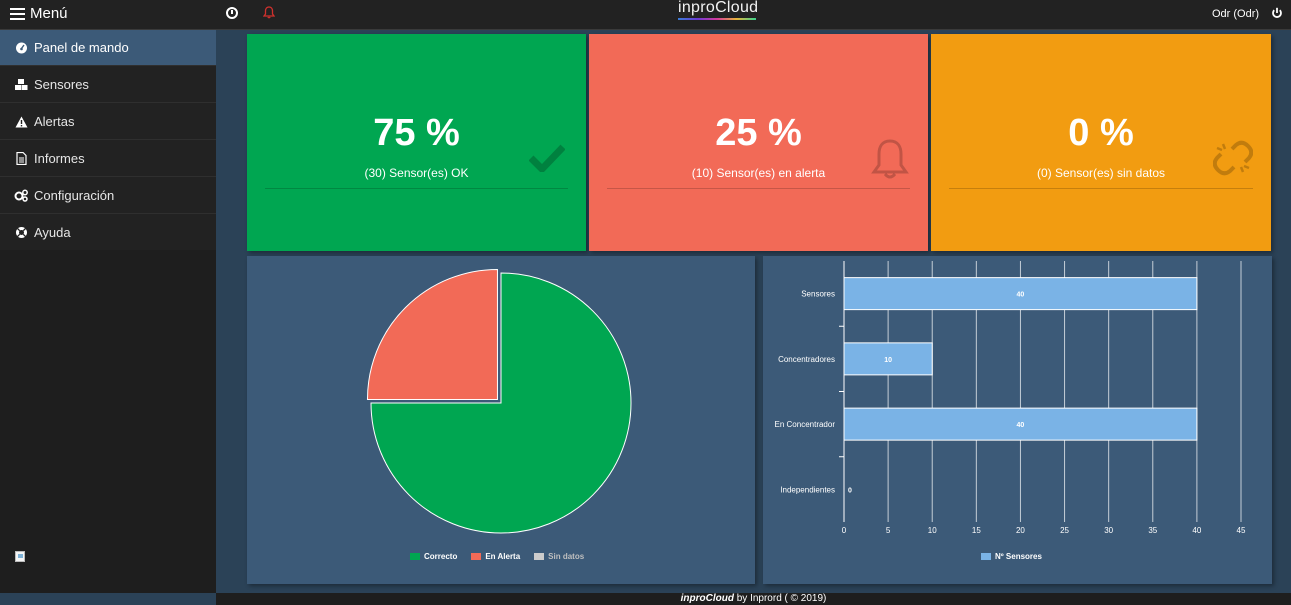  I want to click on sidebar-item-label: Sensores, so click(61, 84).